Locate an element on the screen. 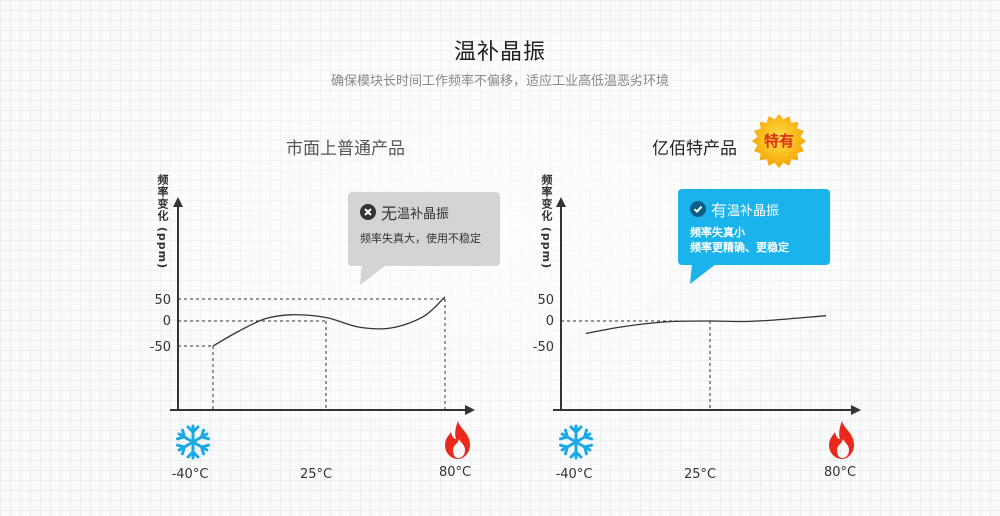 This screenshot has width=1000, height=516. left-callout-bubble: 无温补晶振 频率失真大，使用不稳定 is located at coordinates (424, 229).